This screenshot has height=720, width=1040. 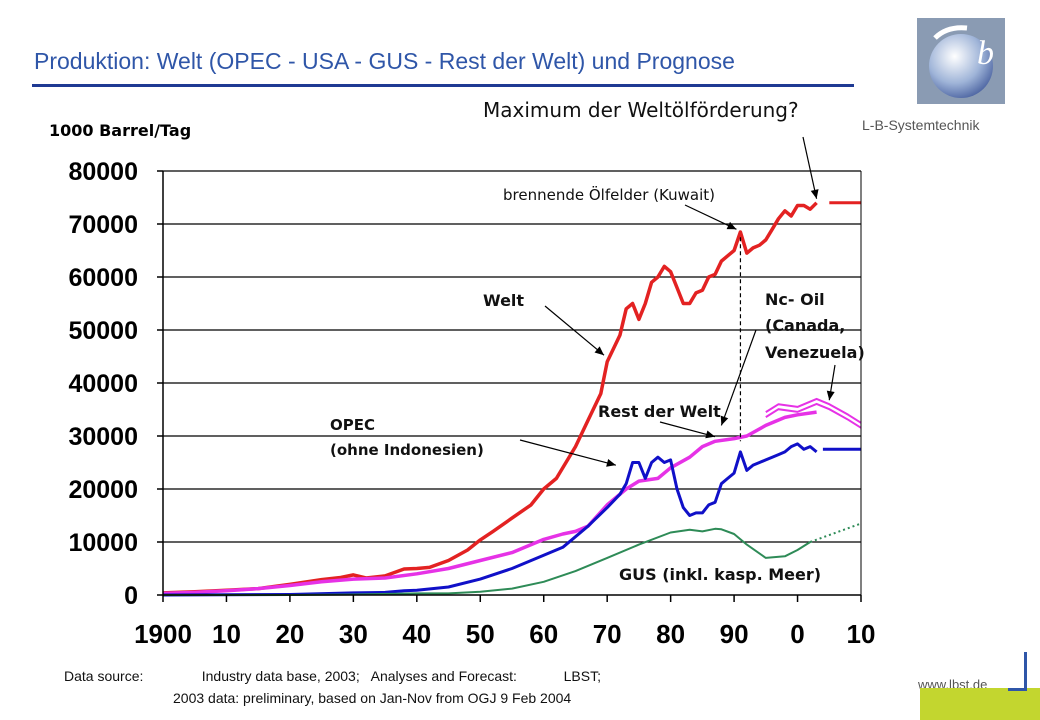 I want to click on forecast-text: LBST;, so click(x=582, y=676).